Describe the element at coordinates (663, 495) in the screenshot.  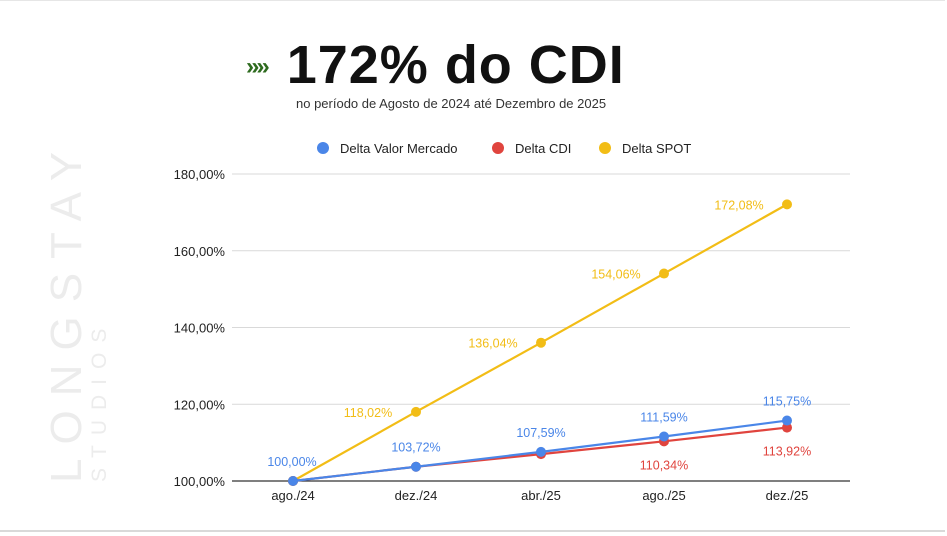
I see `x-tick-label: ago./25` at that location.